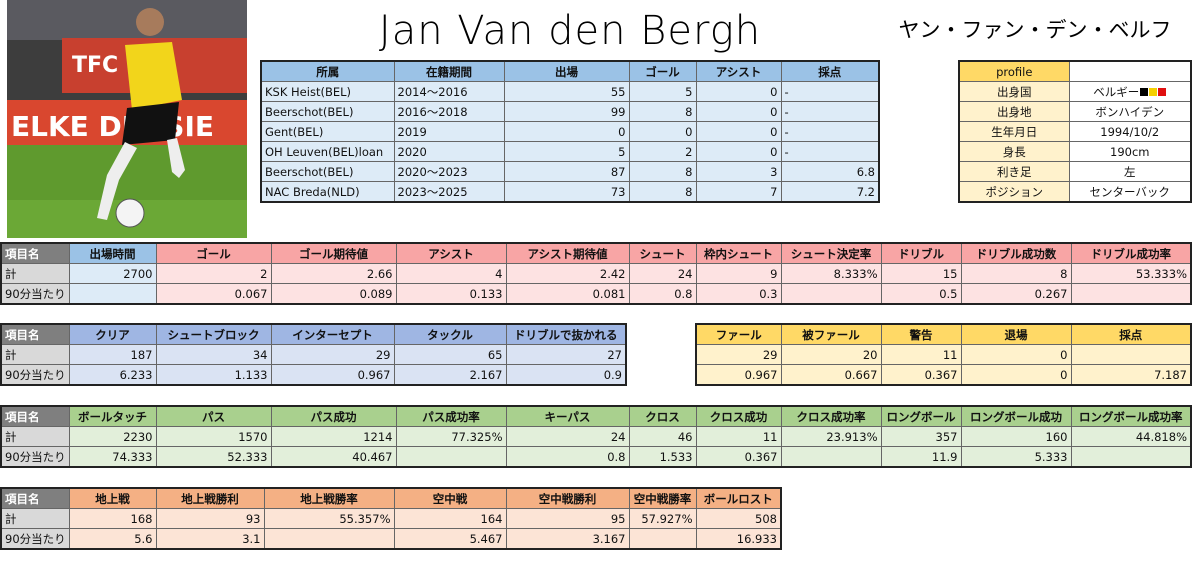  I want to click on stat-cell: 357, so click(921, 436).